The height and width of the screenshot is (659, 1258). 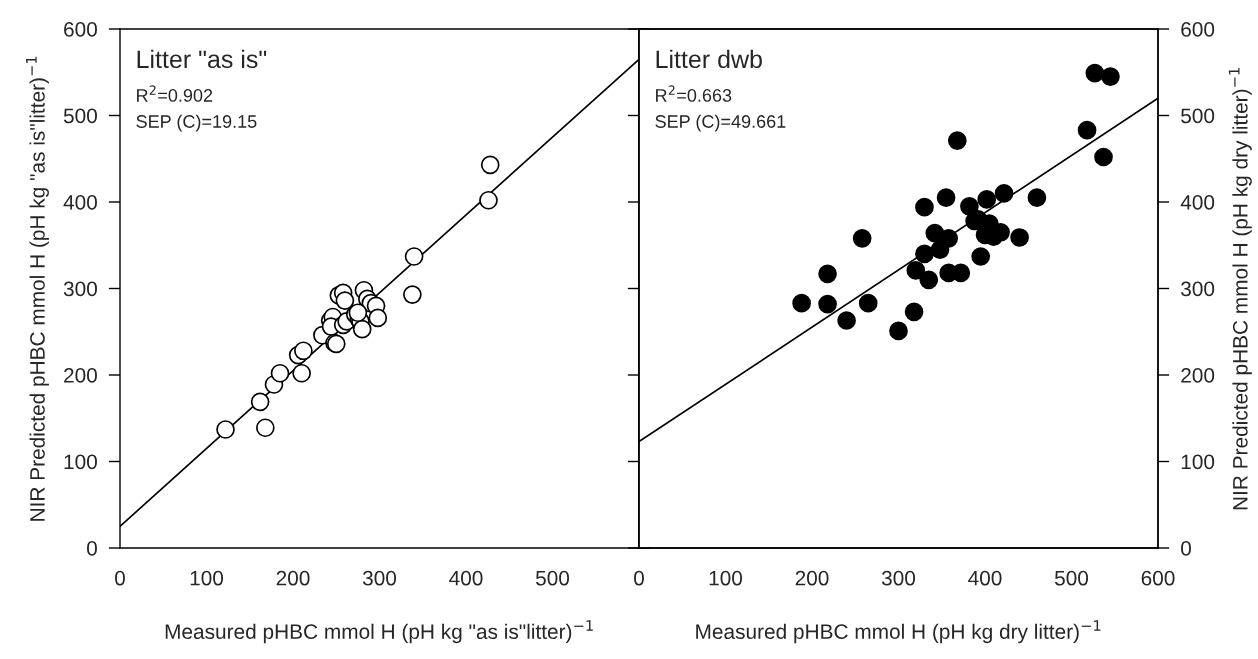 What do you see at coordinates (1197, 202) in the screenshot?
I see `y2-tick-label: 400` at bounding box center [1197, 202].